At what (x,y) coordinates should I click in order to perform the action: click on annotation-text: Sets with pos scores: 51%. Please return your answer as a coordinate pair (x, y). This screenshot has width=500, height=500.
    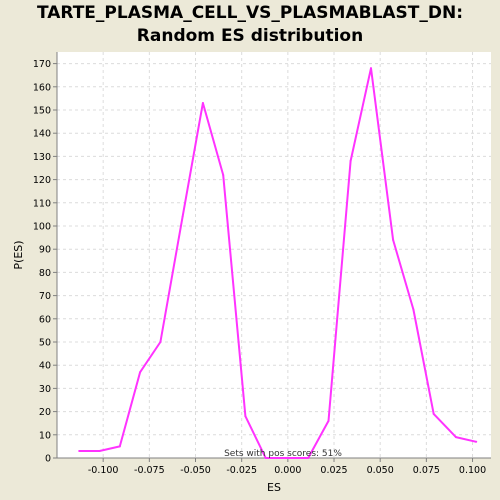
    Looking at the image, I should click on (283, 454).